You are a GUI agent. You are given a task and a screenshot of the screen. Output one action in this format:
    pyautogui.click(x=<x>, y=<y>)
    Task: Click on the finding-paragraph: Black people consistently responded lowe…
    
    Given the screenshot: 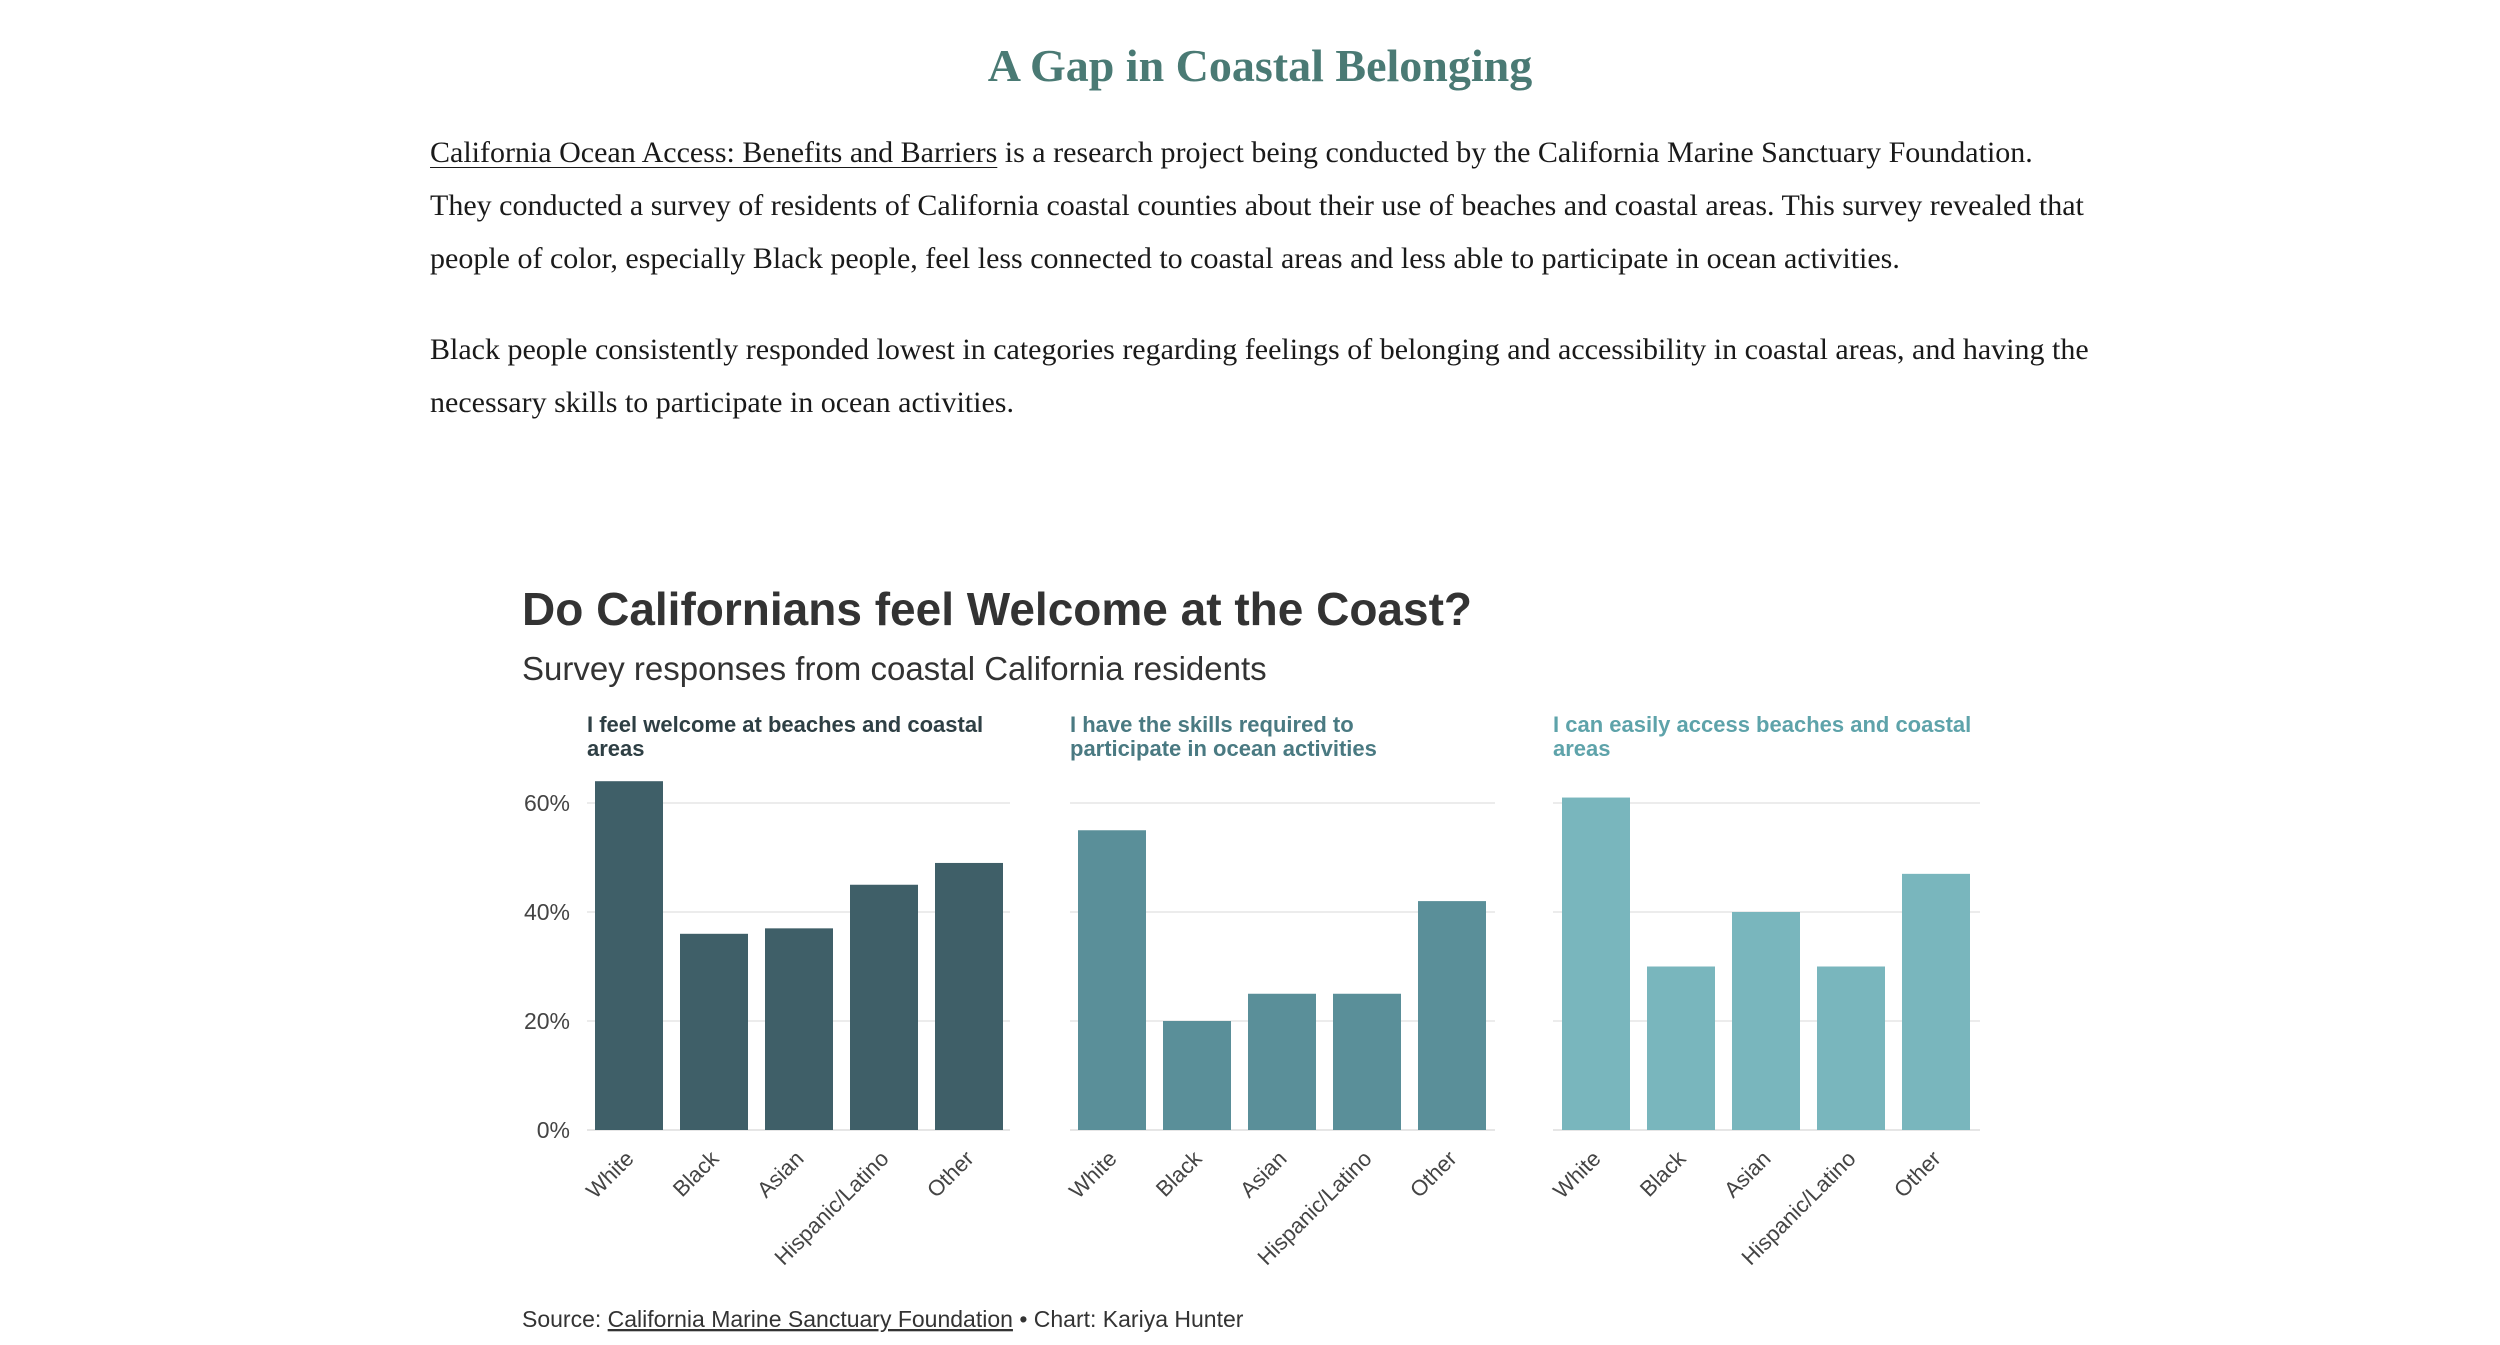 What is the action you would take?
    pyautogui.click(x=1259, y=376)
    